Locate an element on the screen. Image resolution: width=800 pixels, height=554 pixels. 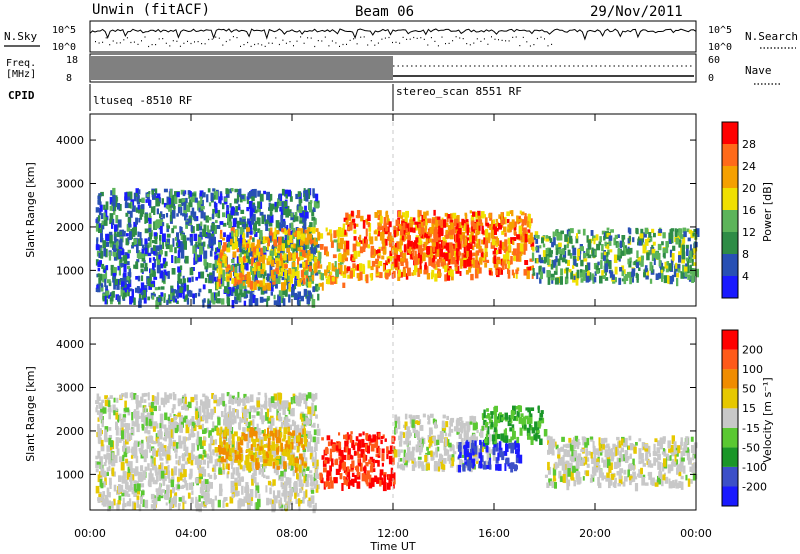
power-y-tick-label: 1000 is located at coordinates (70, 270).